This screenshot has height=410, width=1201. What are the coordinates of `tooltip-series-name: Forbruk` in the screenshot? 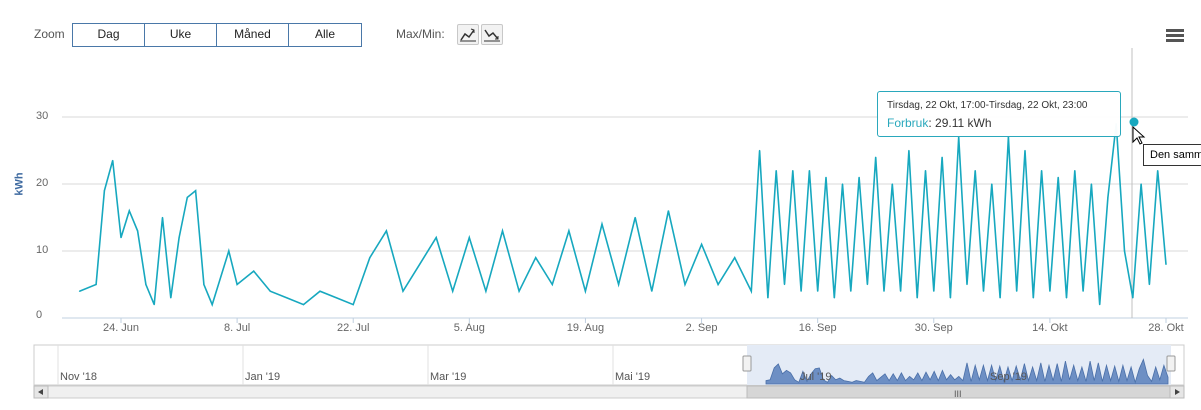 It's located at (908, 123).